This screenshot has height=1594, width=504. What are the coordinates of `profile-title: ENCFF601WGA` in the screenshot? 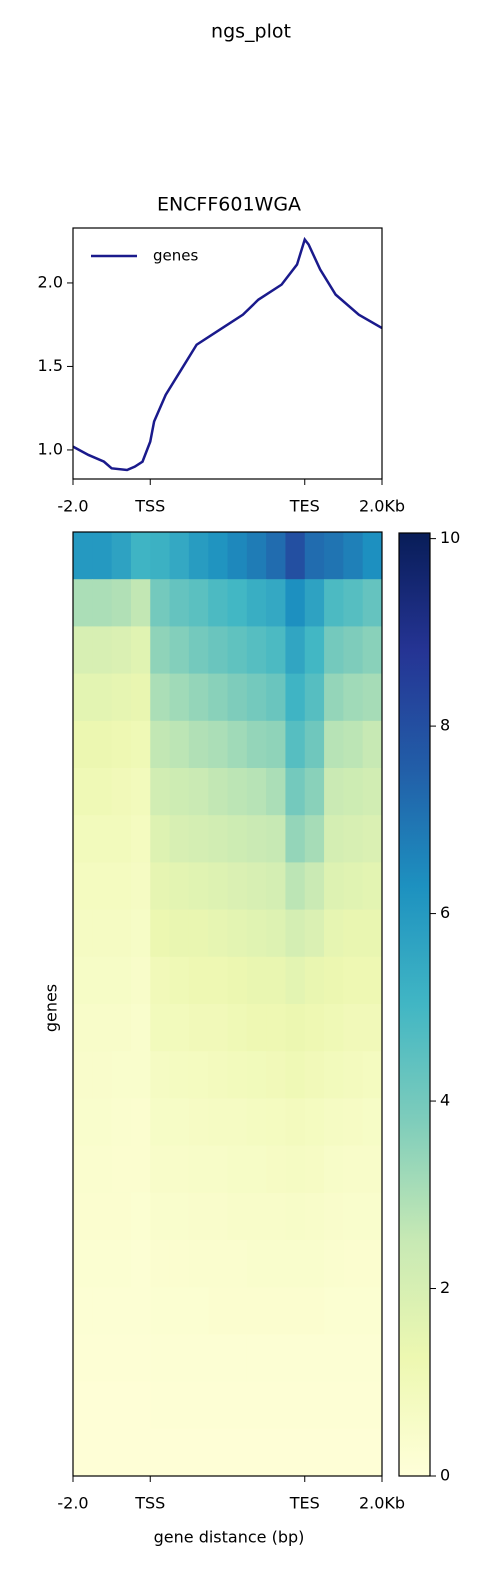 It's located at (229, 205).